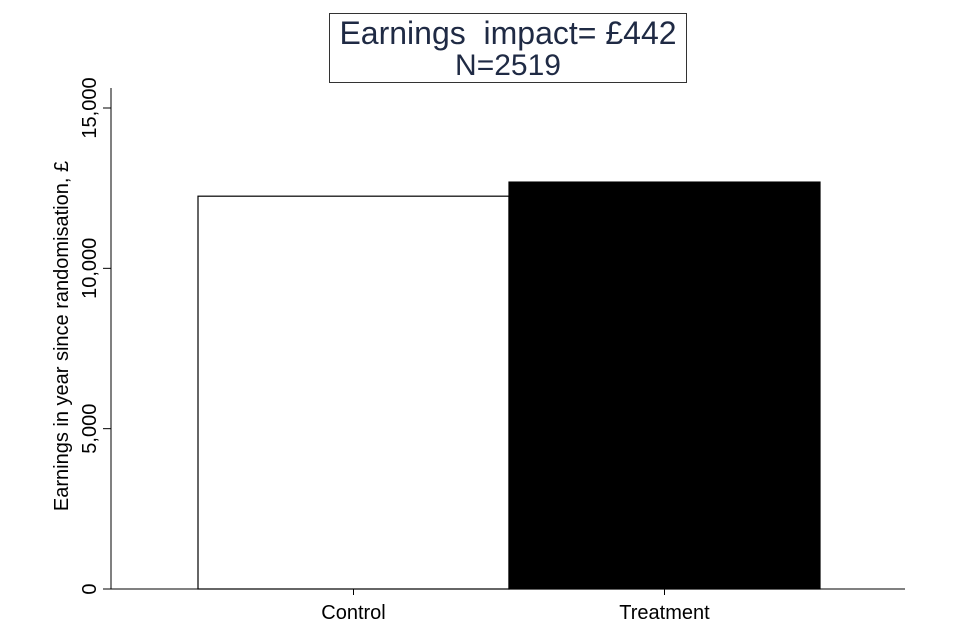  I want to click on chart-title: Earnings impact= £442, so click(508, 33).